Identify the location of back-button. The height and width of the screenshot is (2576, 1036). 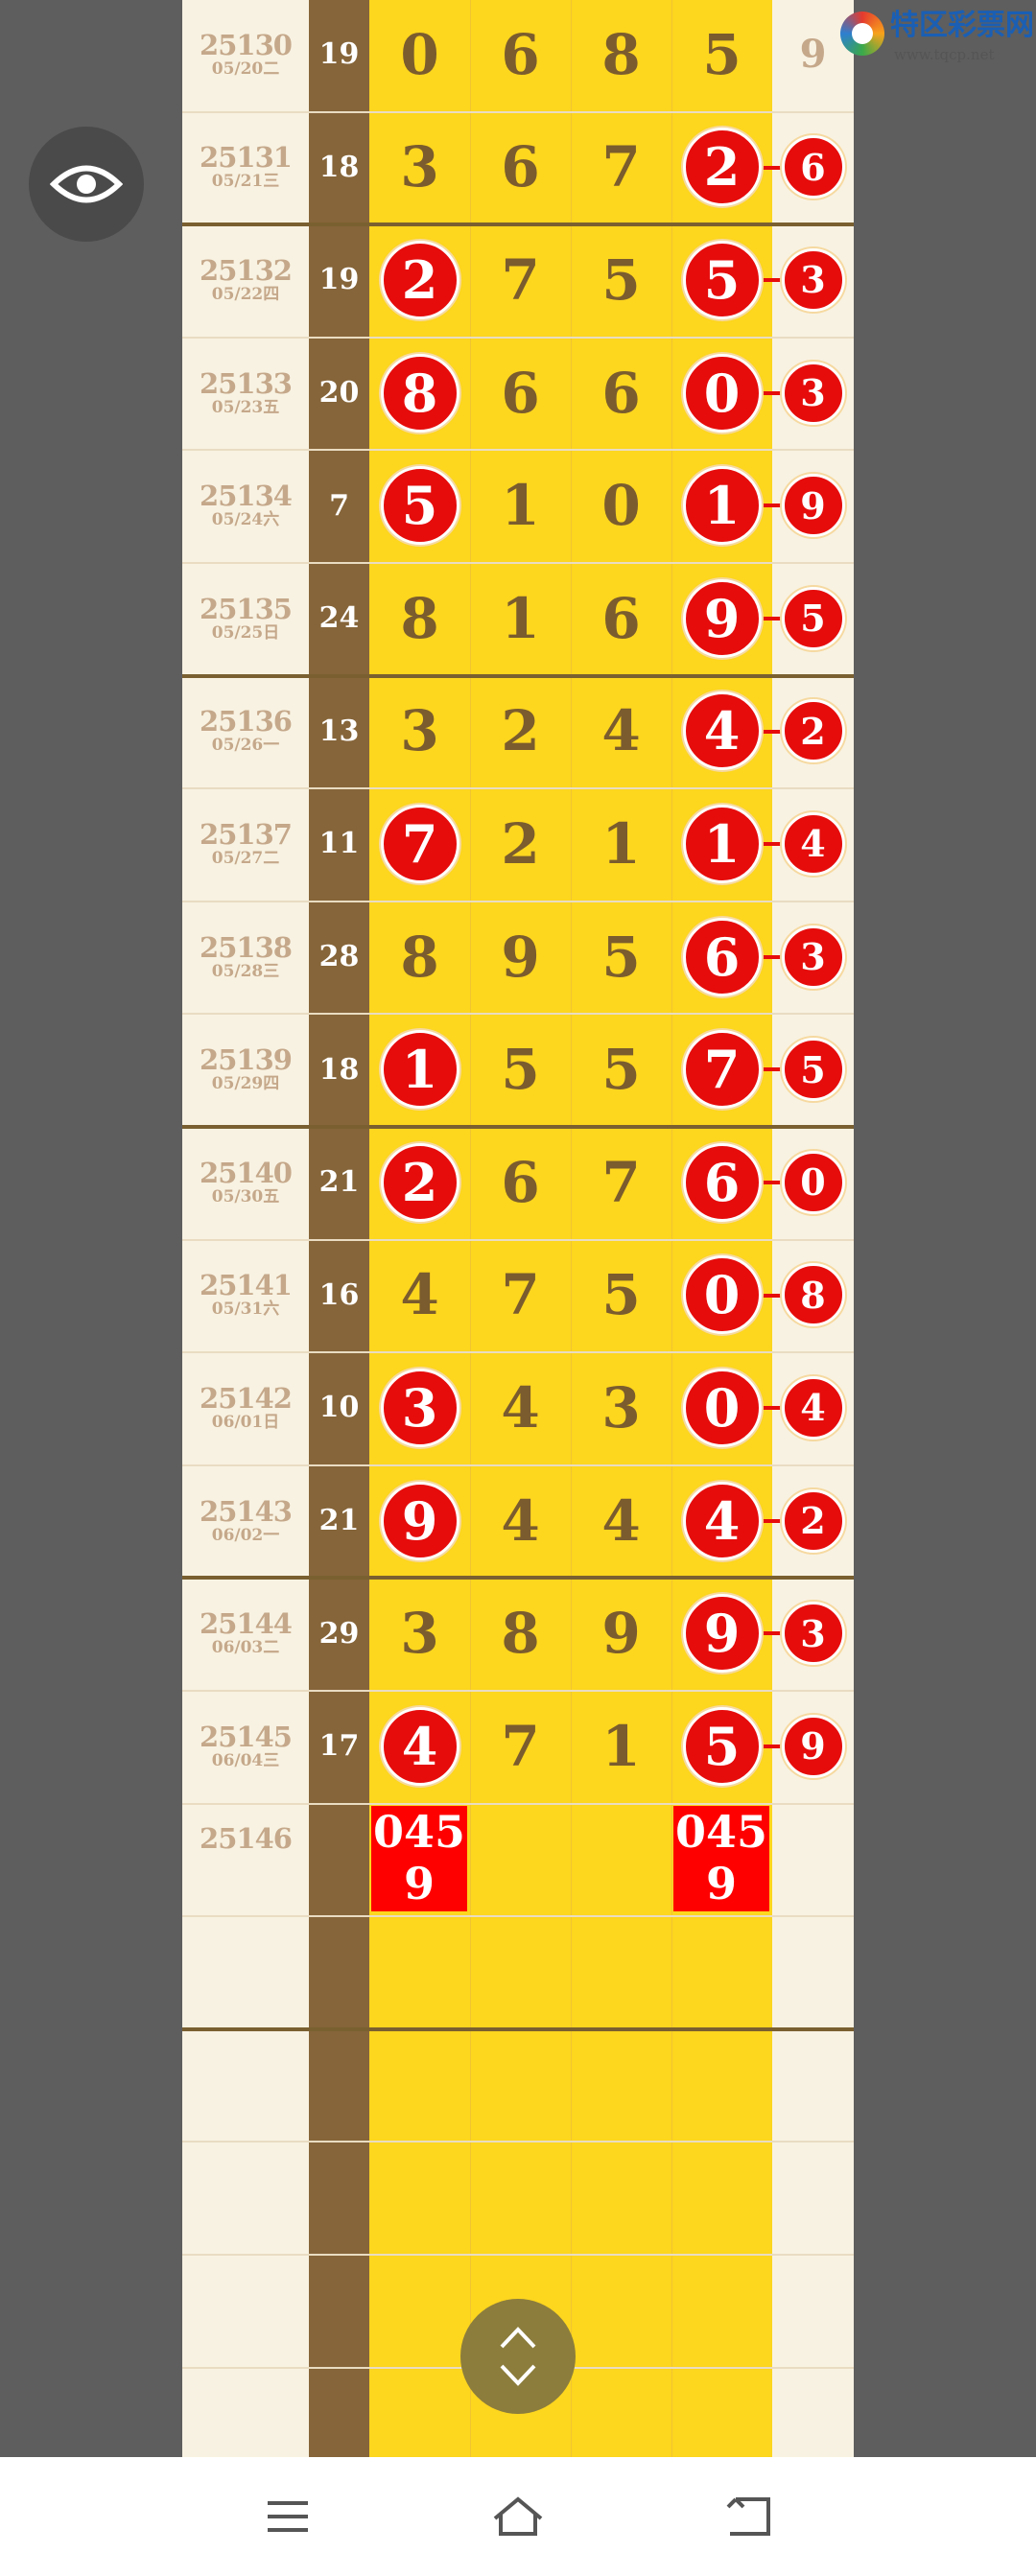
(748, 2516).